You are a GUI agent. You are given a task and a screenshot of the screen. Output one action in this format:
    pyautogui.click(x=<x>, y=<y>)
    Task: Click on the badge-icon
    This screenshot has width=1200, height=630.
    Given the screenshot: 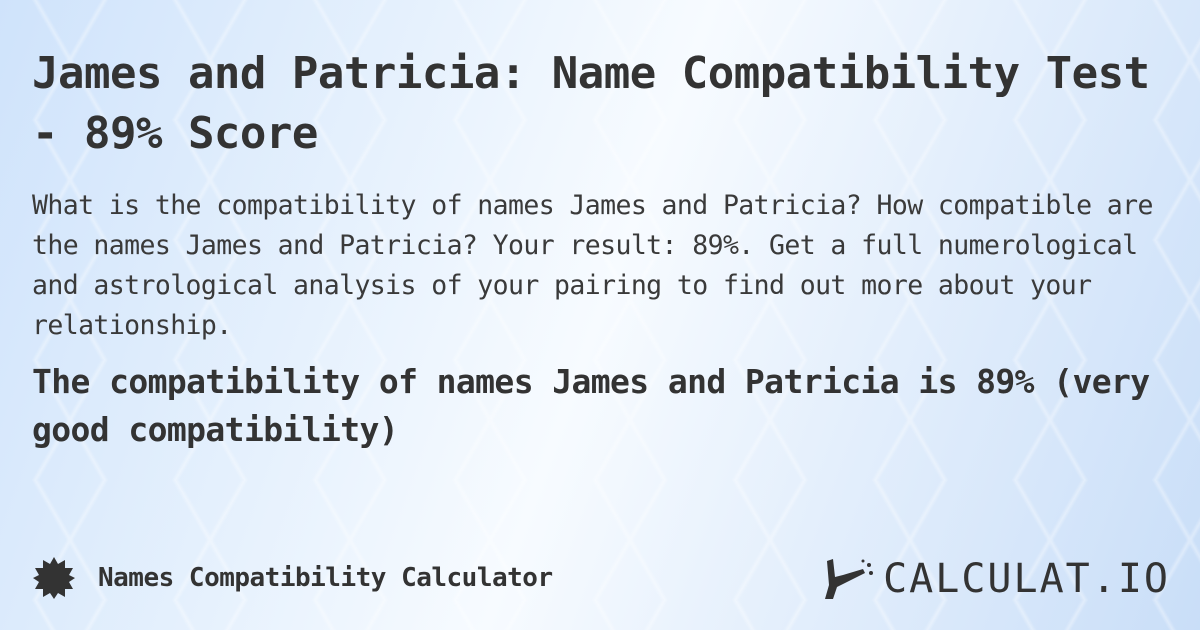 What is the action you would take?
    pyautogui.click(x=54, y=578)
    